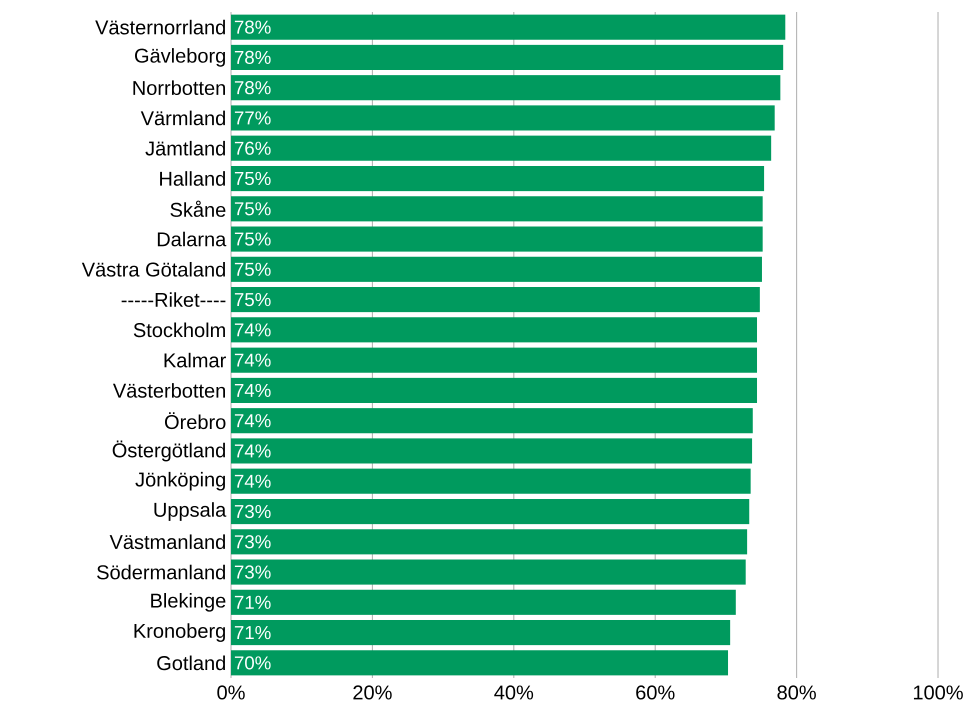 This screenshot has height=724, width=970. Describe the element at coordinates (231, 692) in the screenshot. I see `x-tick-label: 0%` at that location.